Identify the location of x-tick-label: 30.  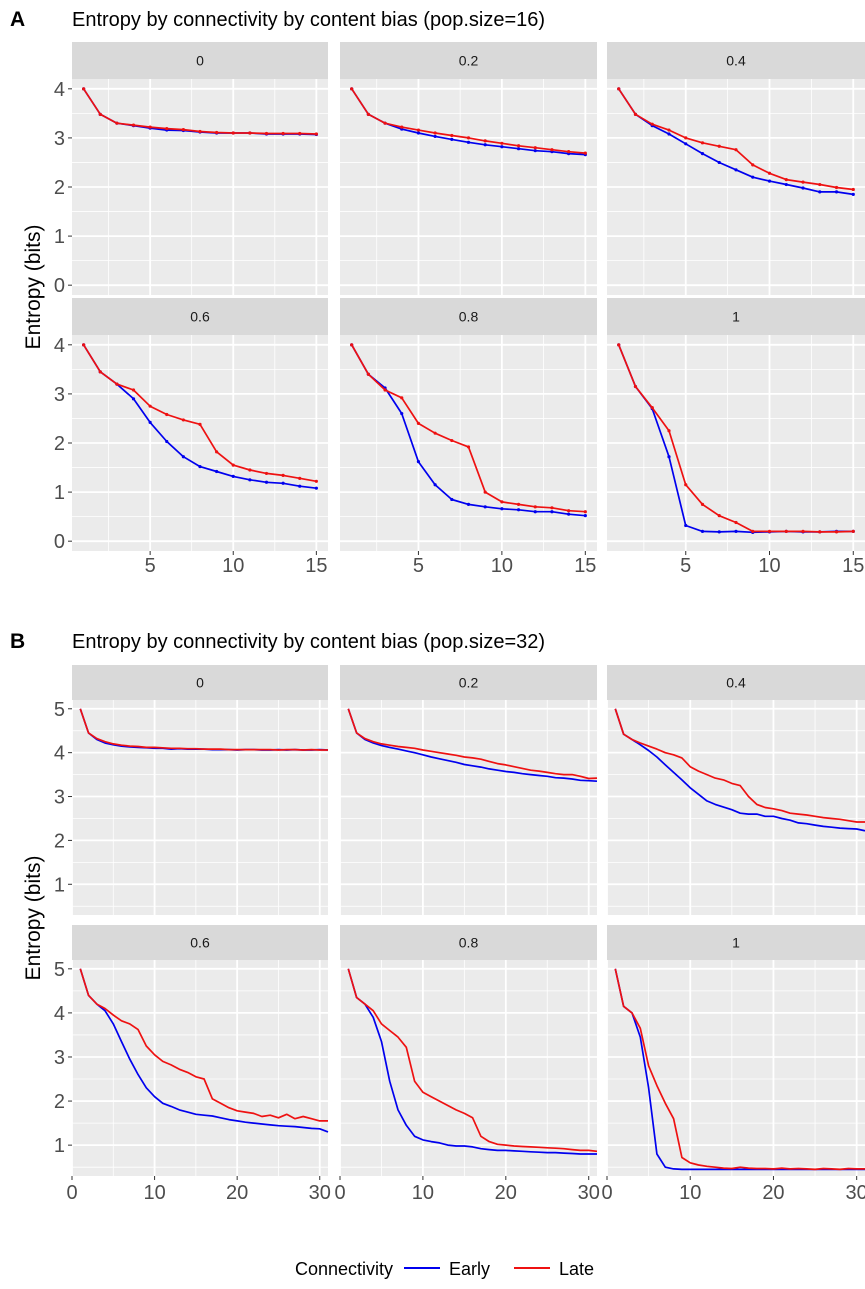
(589, 1193).